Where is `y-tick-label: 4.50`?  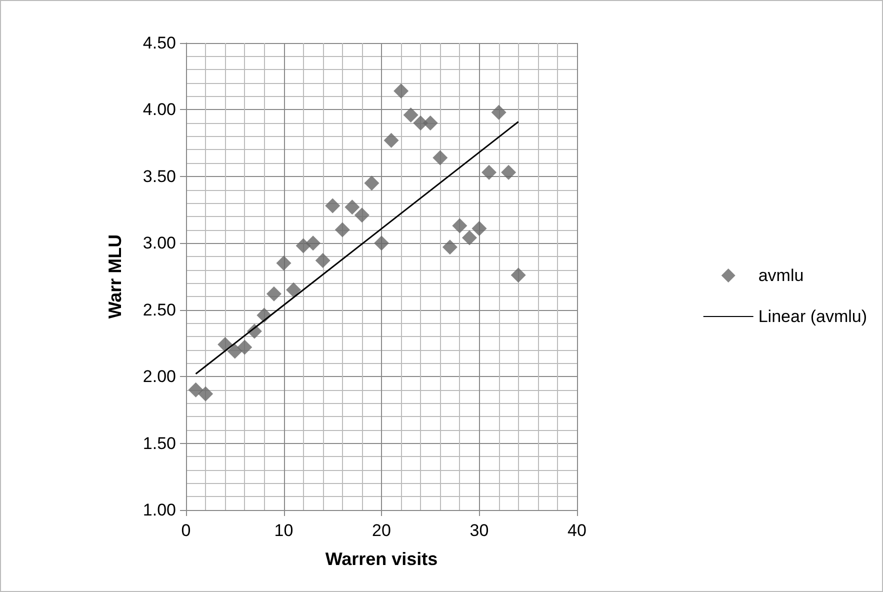 y-tick-label: 4.50 is located at coordinates (159, 43).